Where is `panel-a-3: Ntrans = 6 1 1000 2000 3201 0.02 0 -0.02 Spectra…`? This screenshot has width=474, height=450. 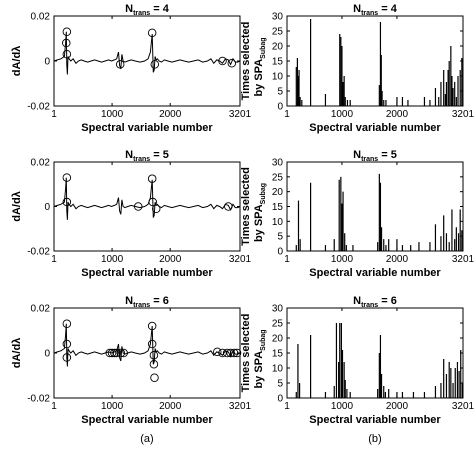 panel-a-3: Ntrans = 6 1 1000 2000 3201 0.02 0 -0.02 Spectra… is located at coordinates (131, 360).